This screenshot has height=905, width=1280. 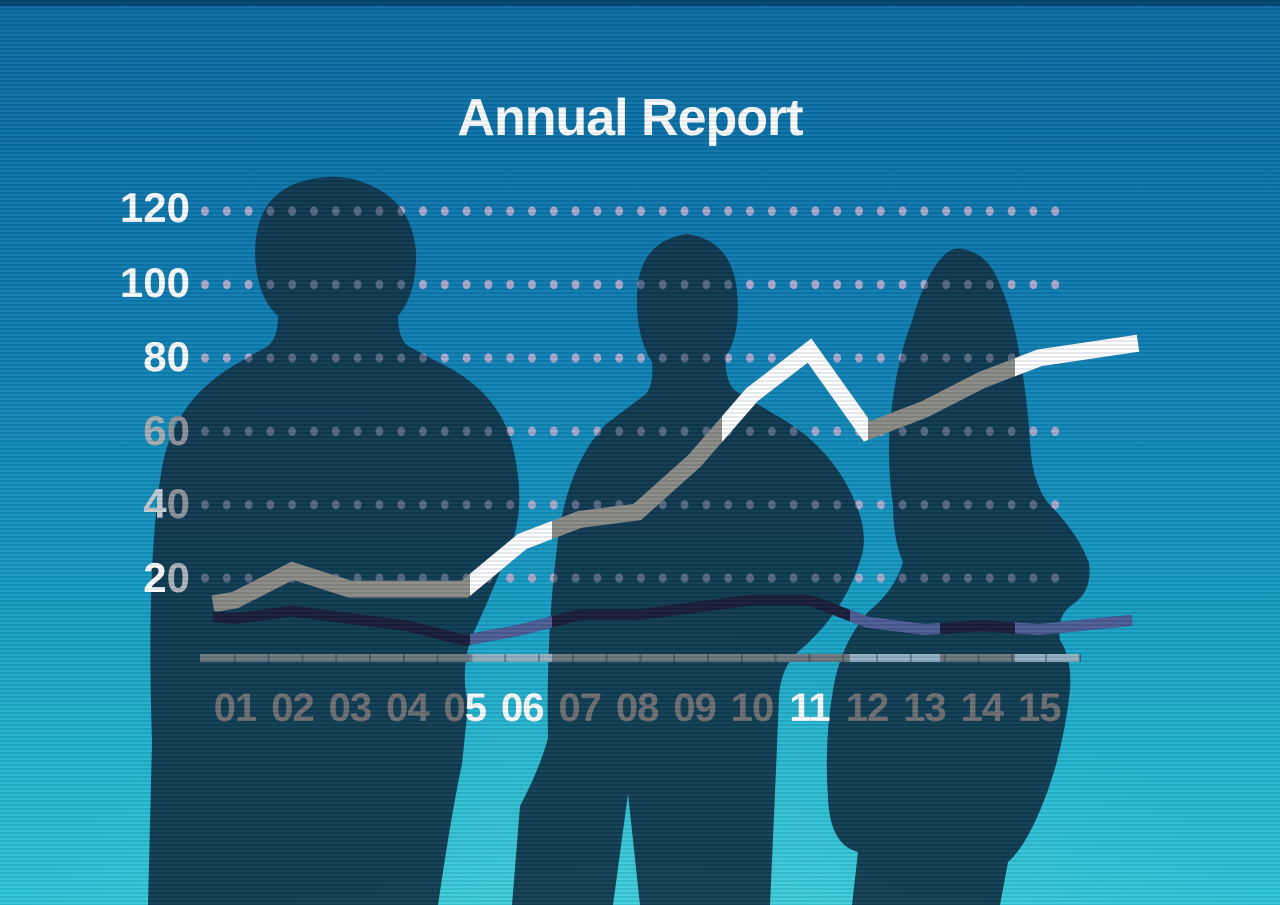 I want to click on x-tick-label-08: 08, so click(x=637, y=708).